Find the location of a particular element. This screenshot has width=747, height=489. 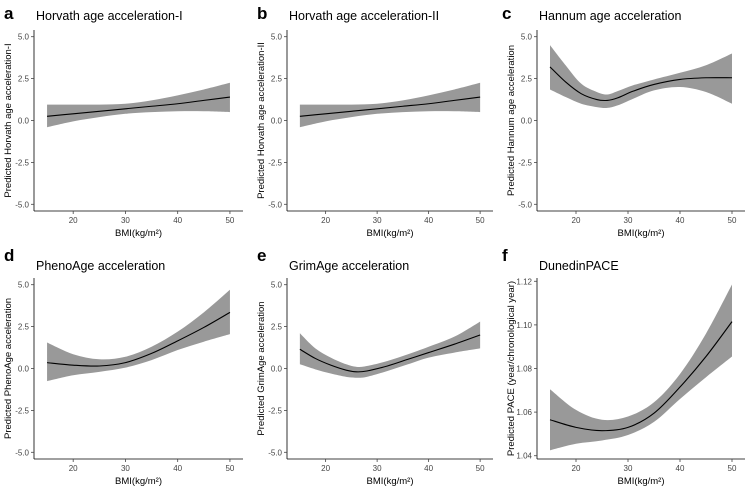

panel-letter: a is located at coordinates (9, 13).